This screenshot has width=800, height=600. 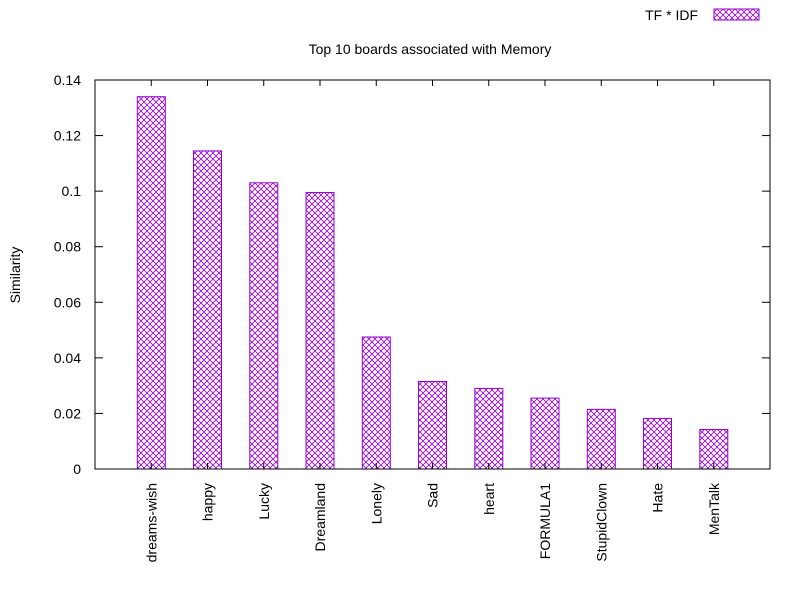 I want to click on bar-heart, so click(x=489, y=428).